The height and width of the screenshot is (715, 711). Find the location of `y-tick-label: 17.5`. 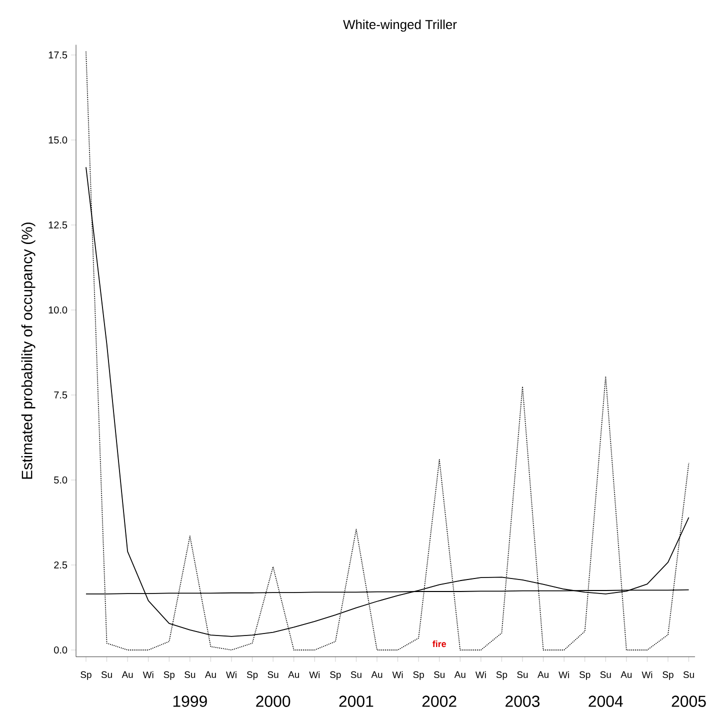

y-tick-label: 17.5 is located at coordinates (58, 55).